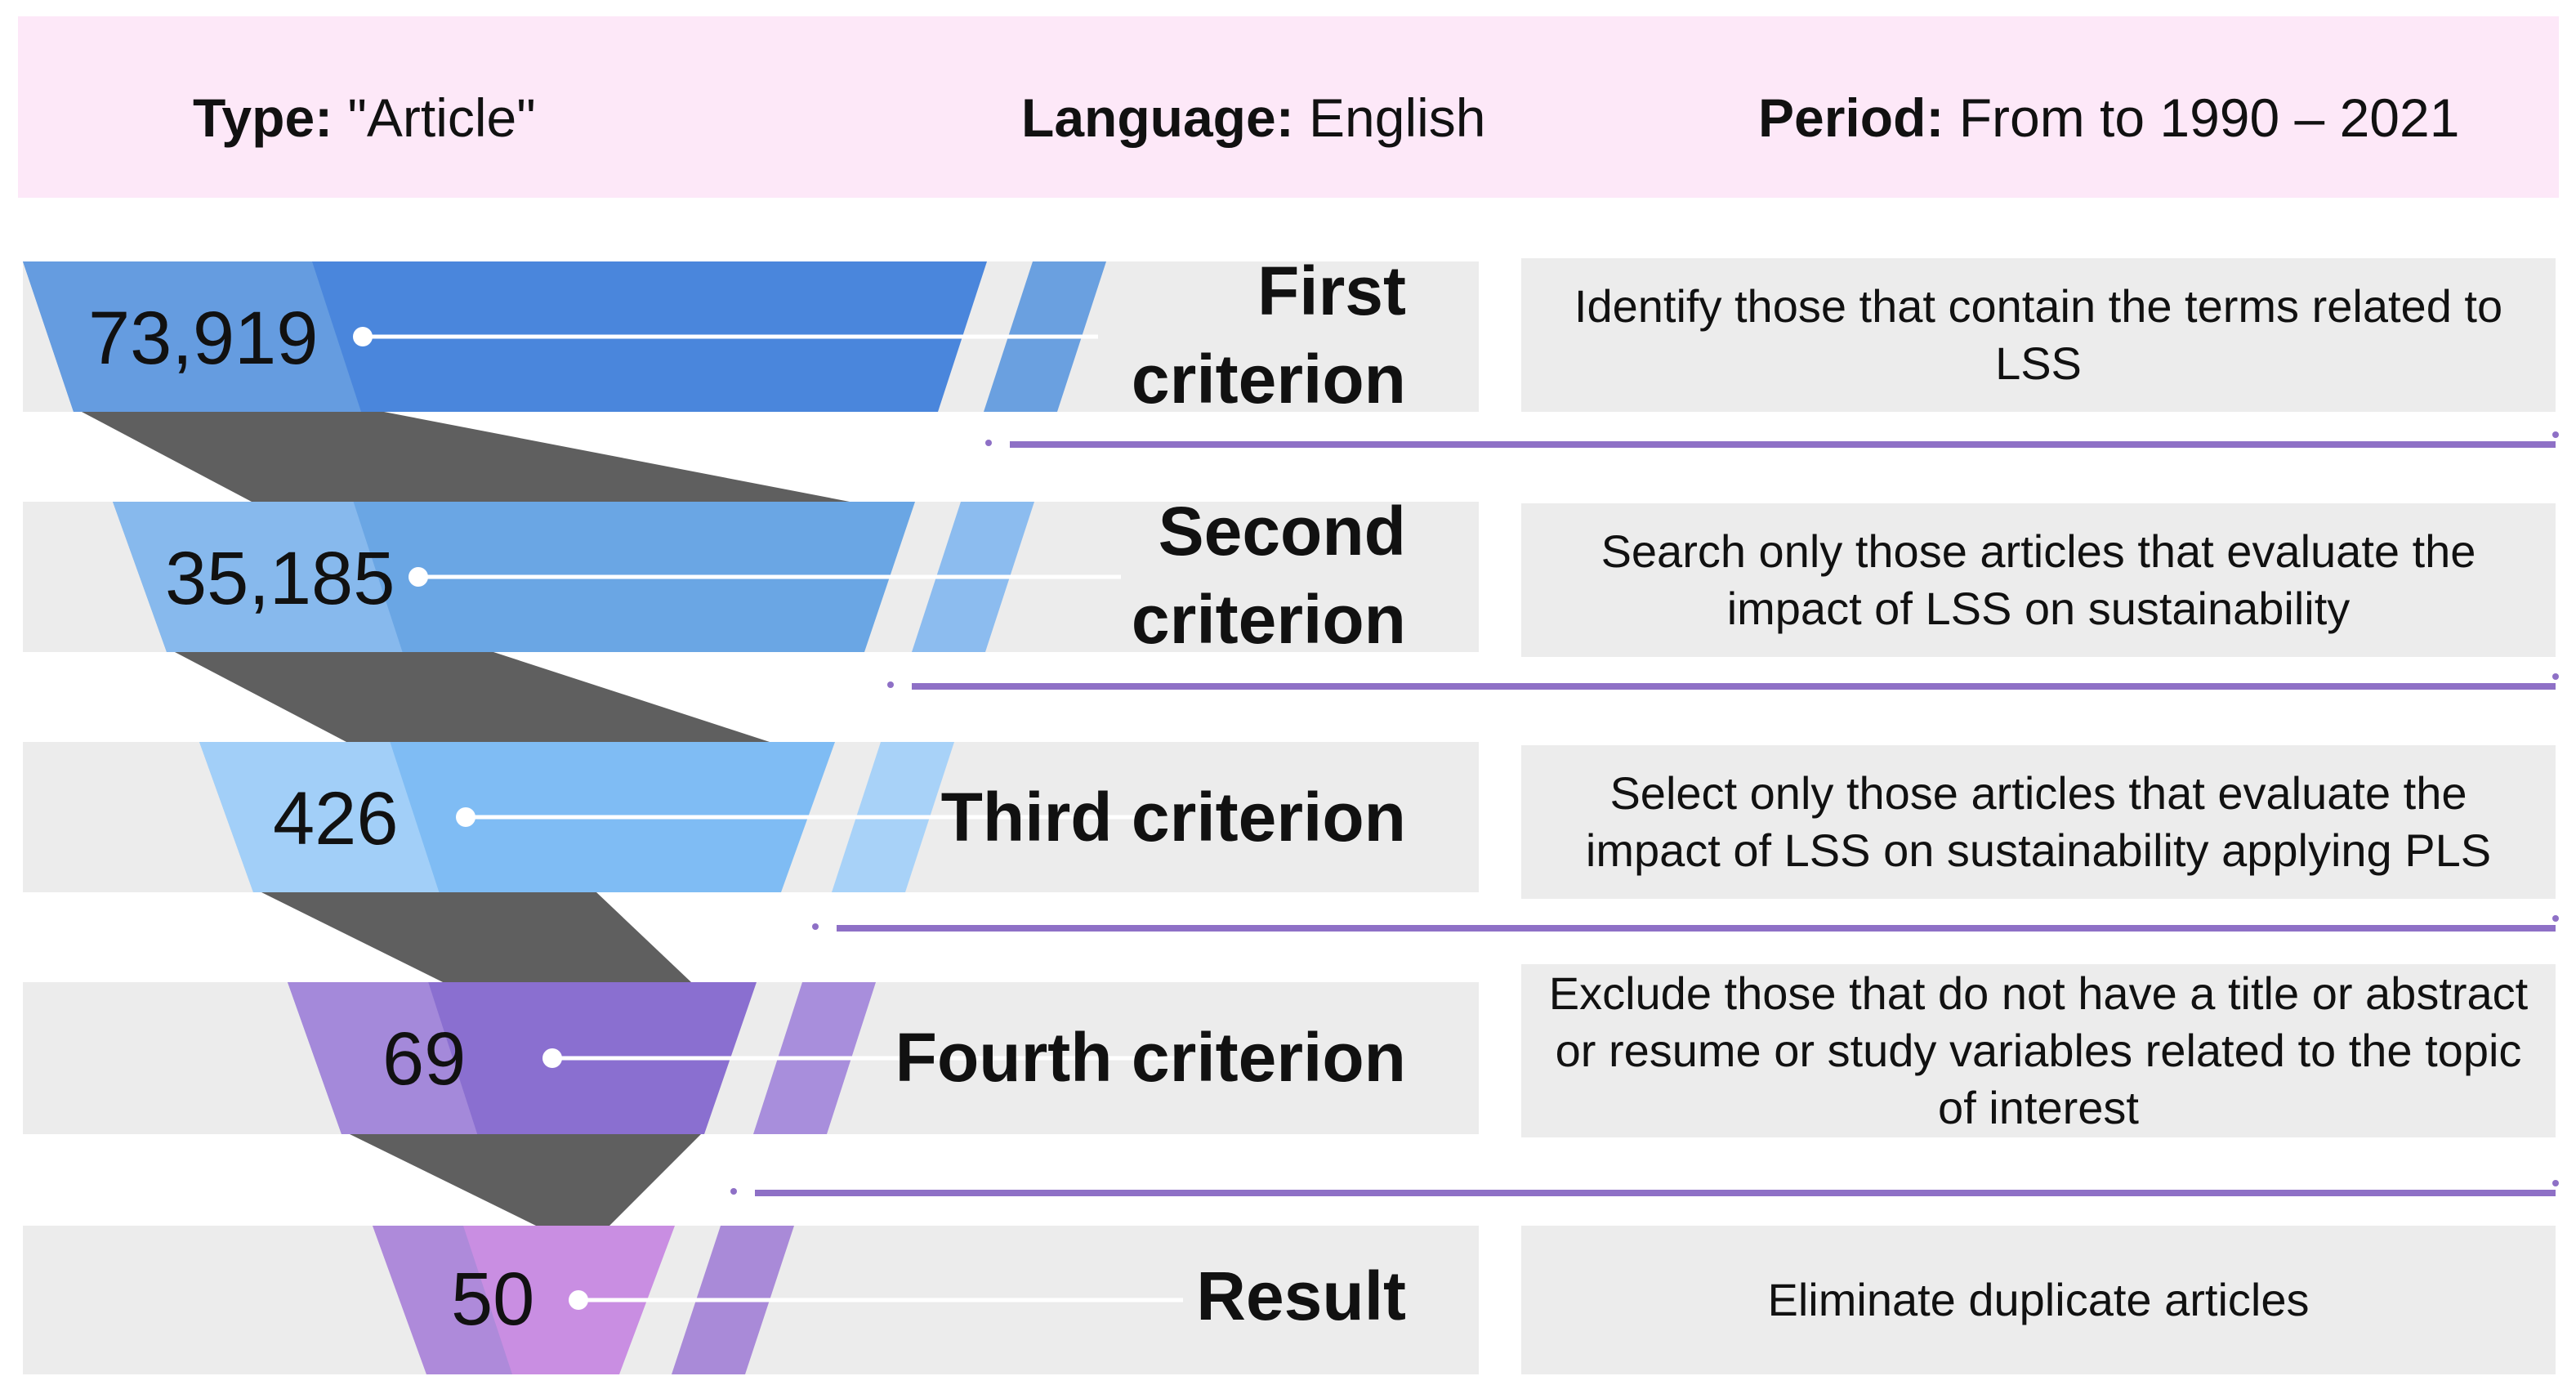 This screenshot has height=1394, width=2576. What do you see at coordinates (336, 819) in the screenshot?
I see `count-3: 426` at bounding box center [336, 819].